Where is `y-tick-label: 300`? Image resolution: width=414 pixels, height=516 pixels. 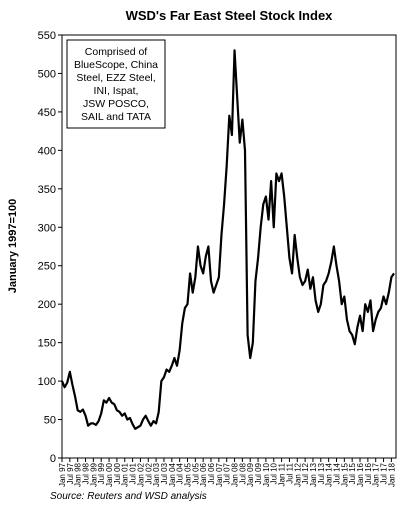 y-tick-label: 300 is located at coordinates (47, 228).